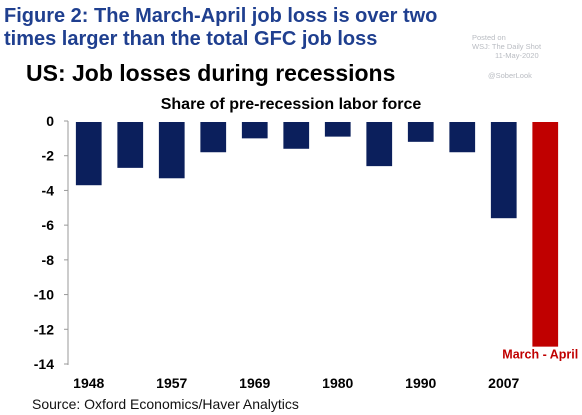  I want to click on x-tick-label: 1969, so click(254, 383).